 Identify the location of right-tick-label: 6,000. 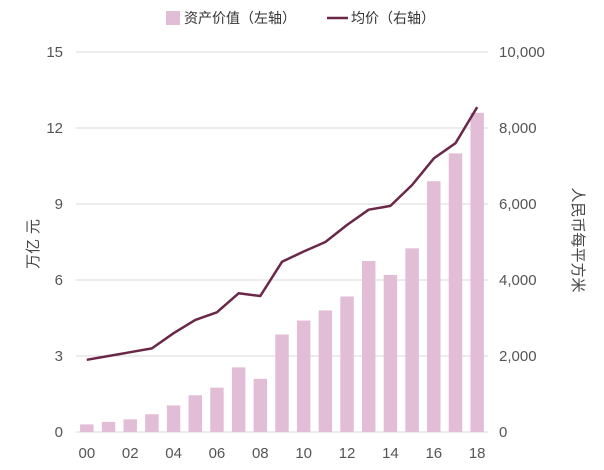
(518, 204).